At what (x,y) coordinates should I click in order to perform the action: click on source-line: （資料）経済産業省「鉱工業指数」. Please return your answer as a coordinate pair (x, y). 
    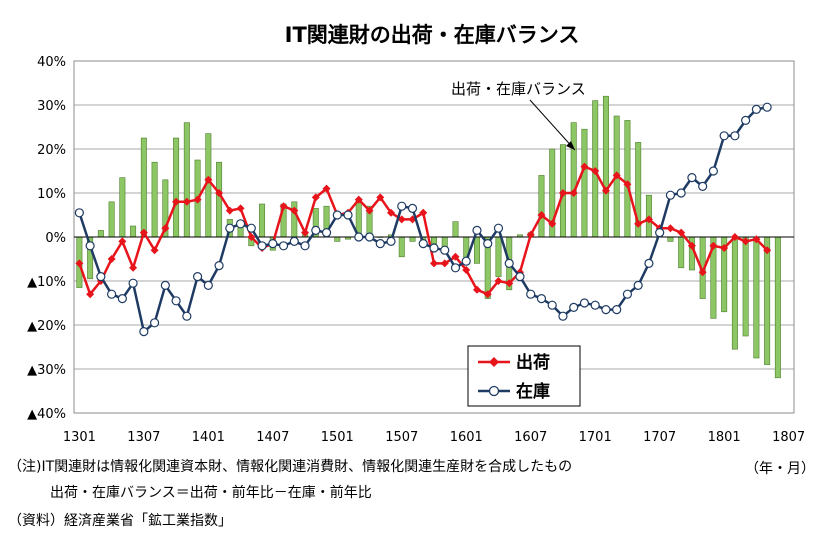
    Looking at the image, I should click on (120, 521).